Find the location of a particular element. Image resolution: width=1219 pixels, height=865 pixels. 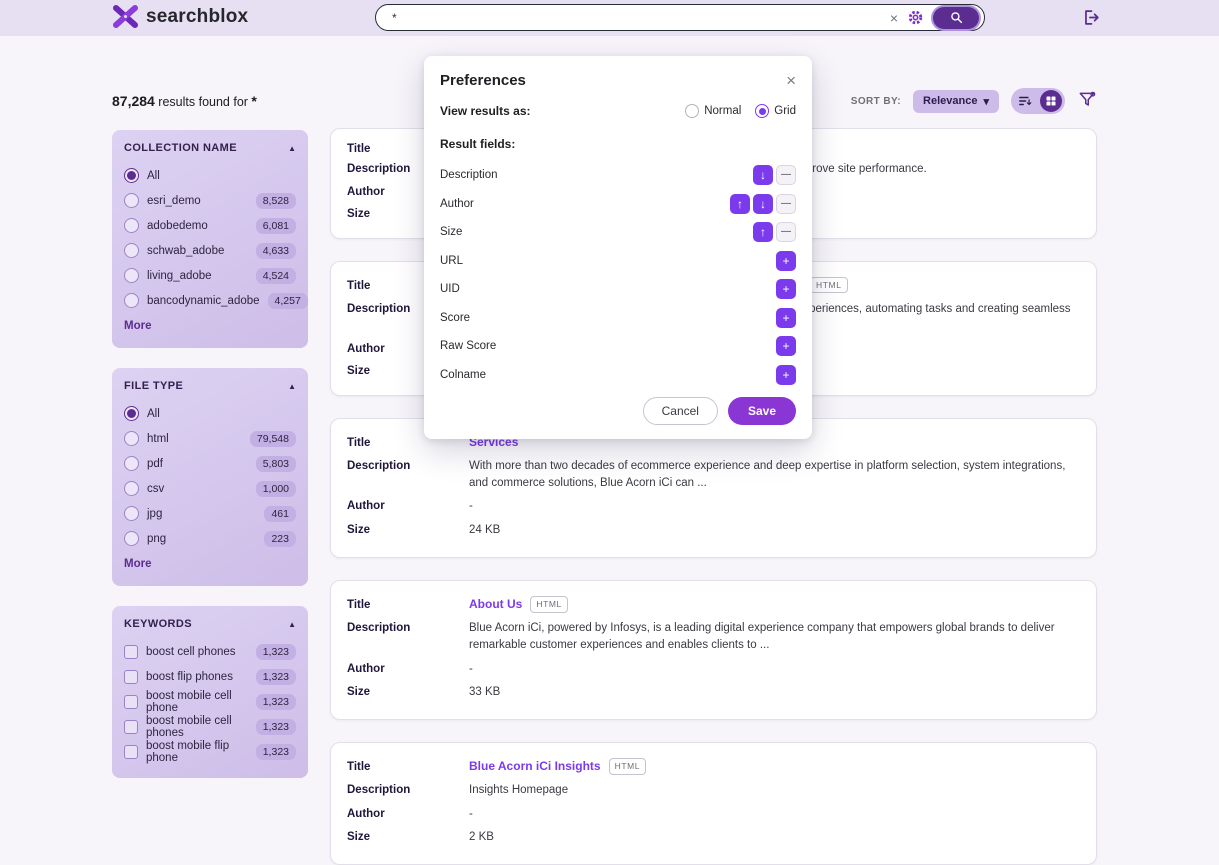

radio-label: Normal is located at coordinates (723, 111).